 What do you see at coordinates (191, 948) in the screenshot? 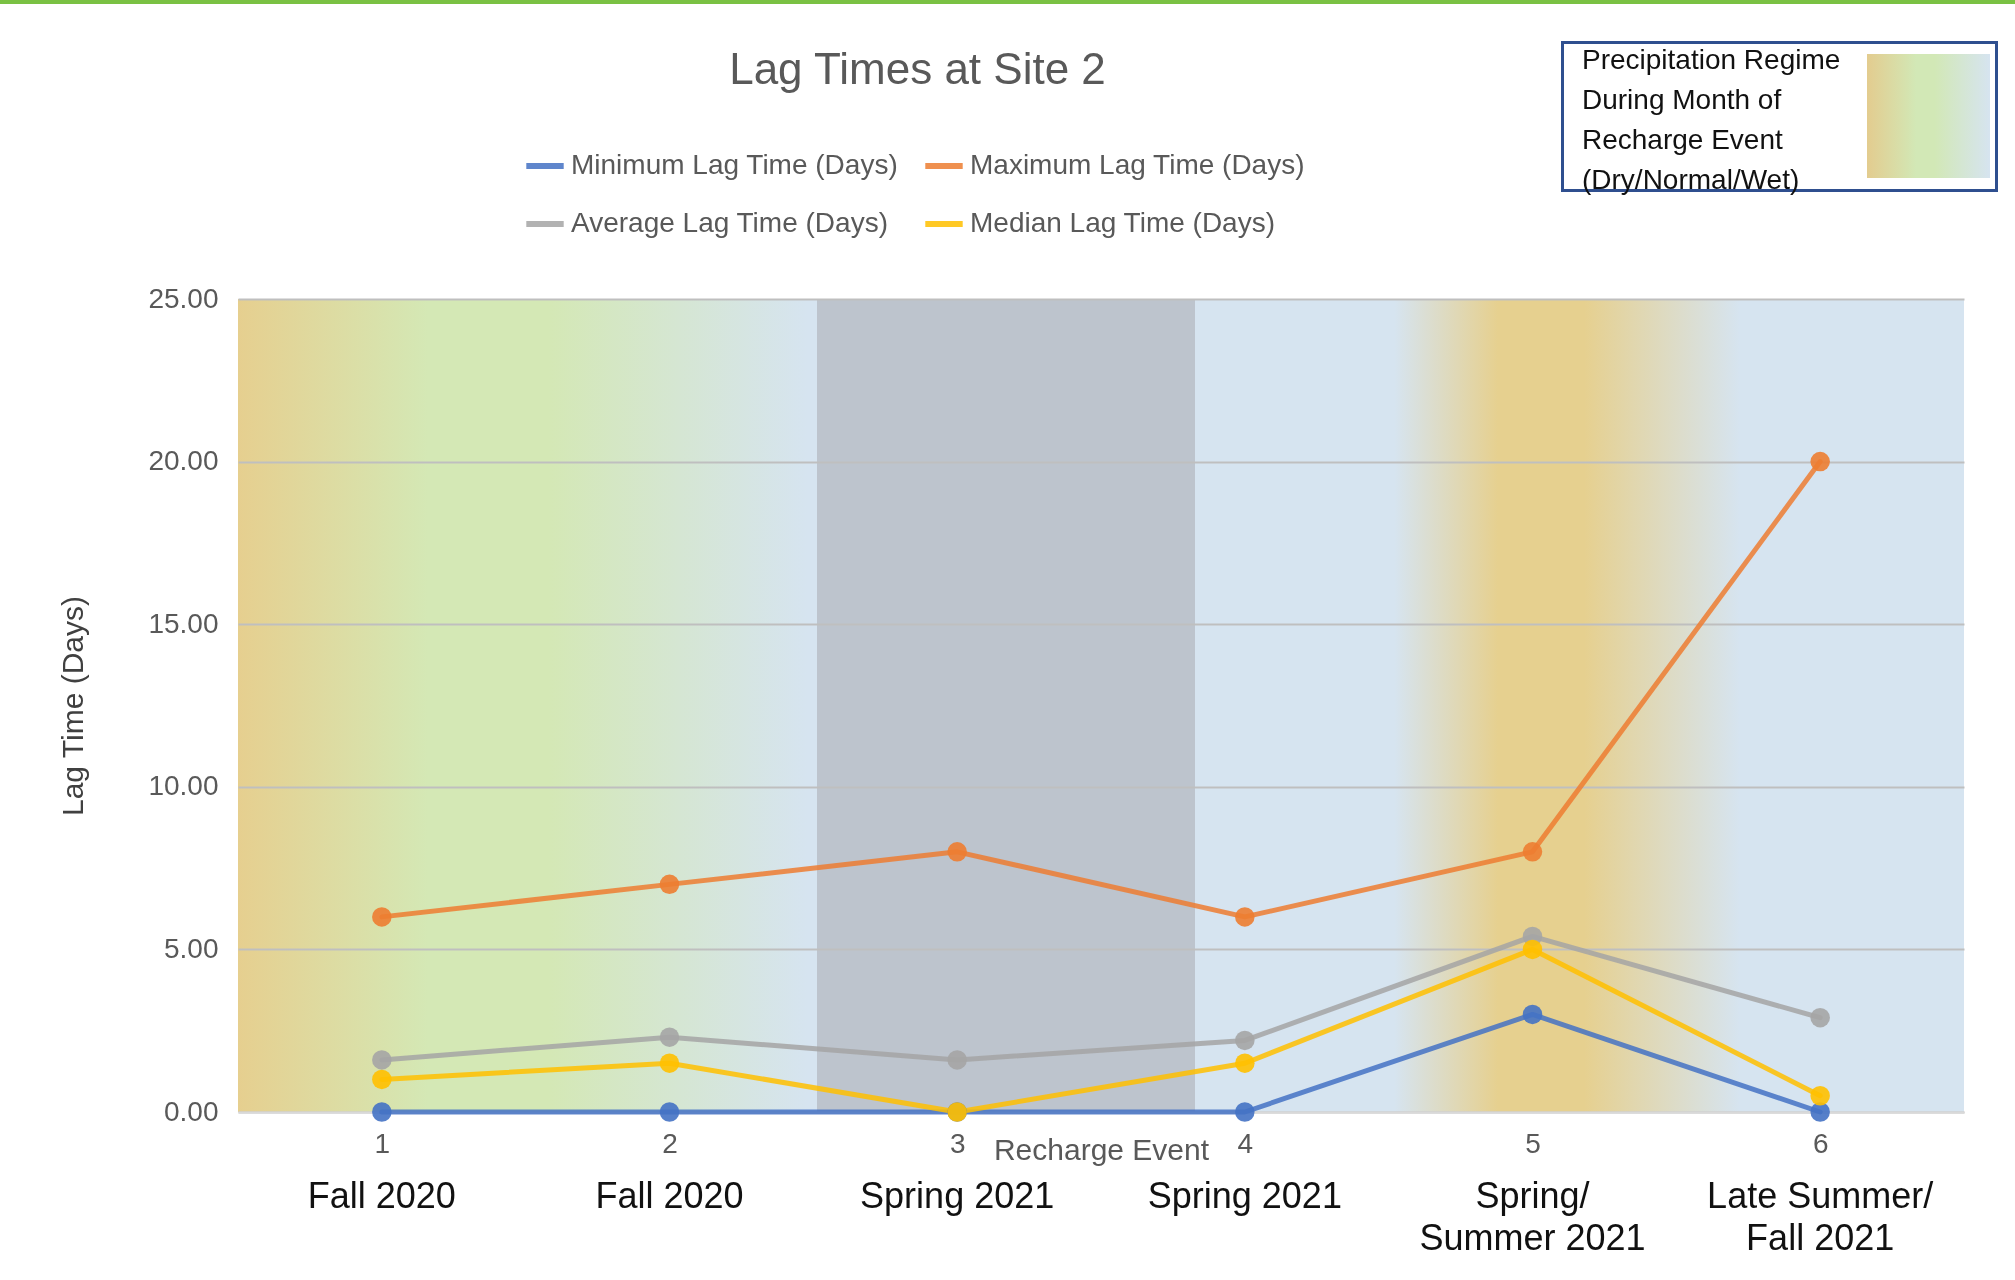
I see `y-tick-label: 5.00` at bounding box center [191, 948].